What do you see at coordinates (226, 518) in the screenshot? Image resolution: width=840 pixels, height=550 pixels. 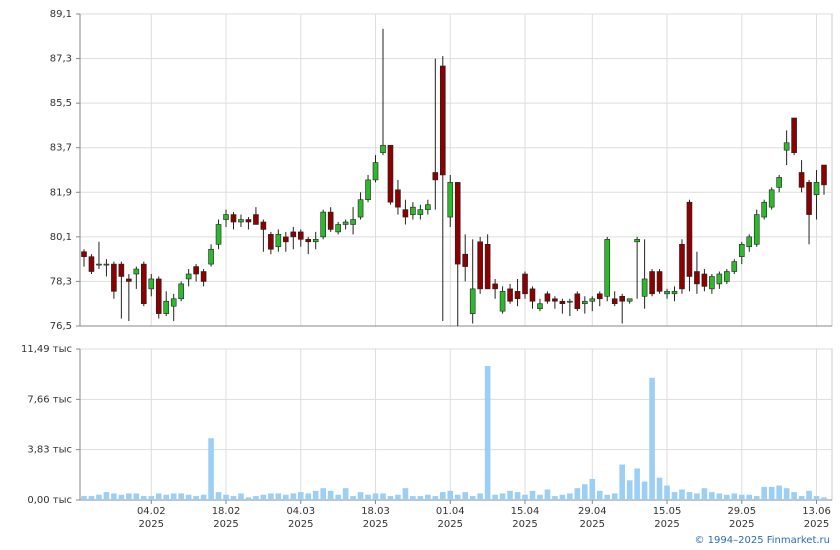 I see `x-tick-label: 18.02 2025` at bounding box center [226, 518].